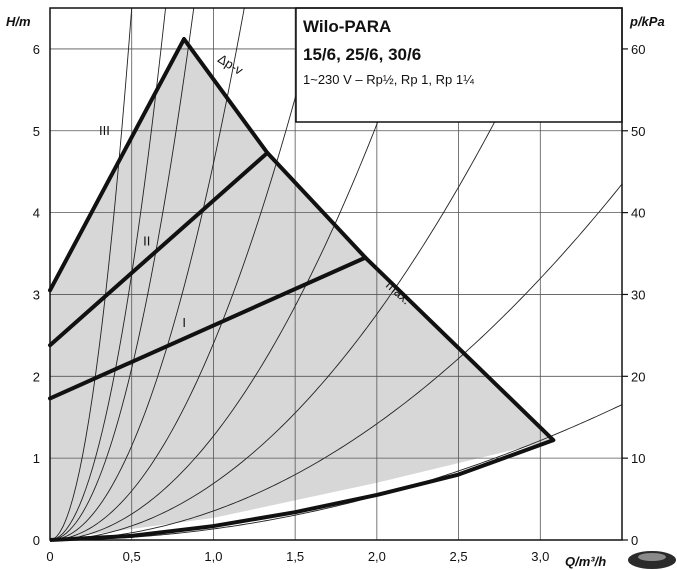 This screenshot has height=570, width=677. Describe the element at coordinates (362, 54) in the screenshot. I see `chart-subtitle: 15/6, 25/6, 30/6` at that location.